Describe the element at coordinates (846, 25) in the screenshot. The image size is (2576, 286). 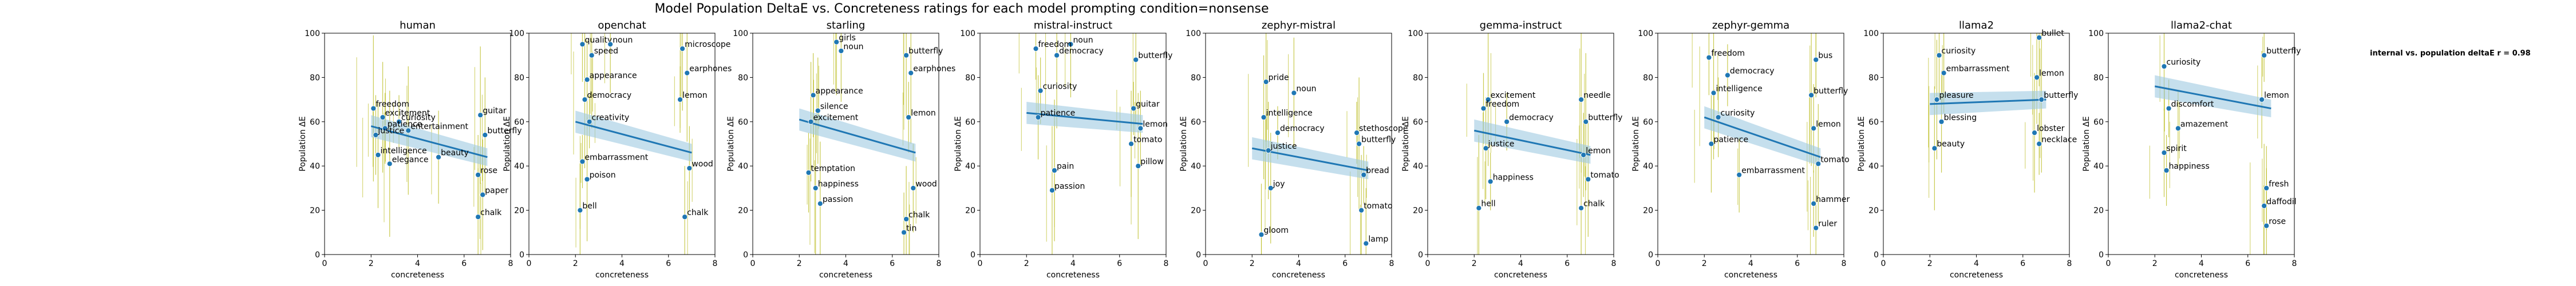
I see `subplot-title: starling` at that location.